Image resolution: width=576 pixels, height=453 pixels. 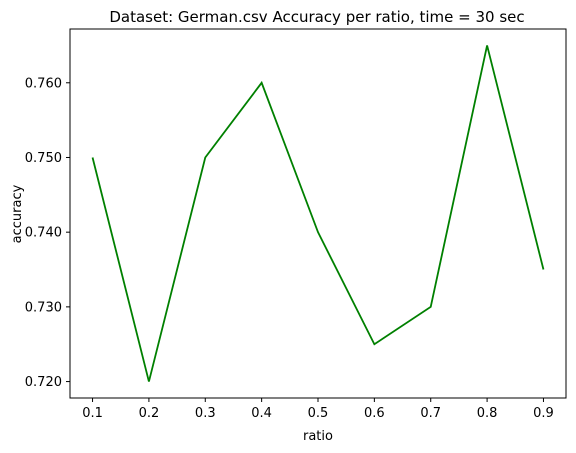 I want to click on y-tick-label: 0.730, so click(x=43, y=307).